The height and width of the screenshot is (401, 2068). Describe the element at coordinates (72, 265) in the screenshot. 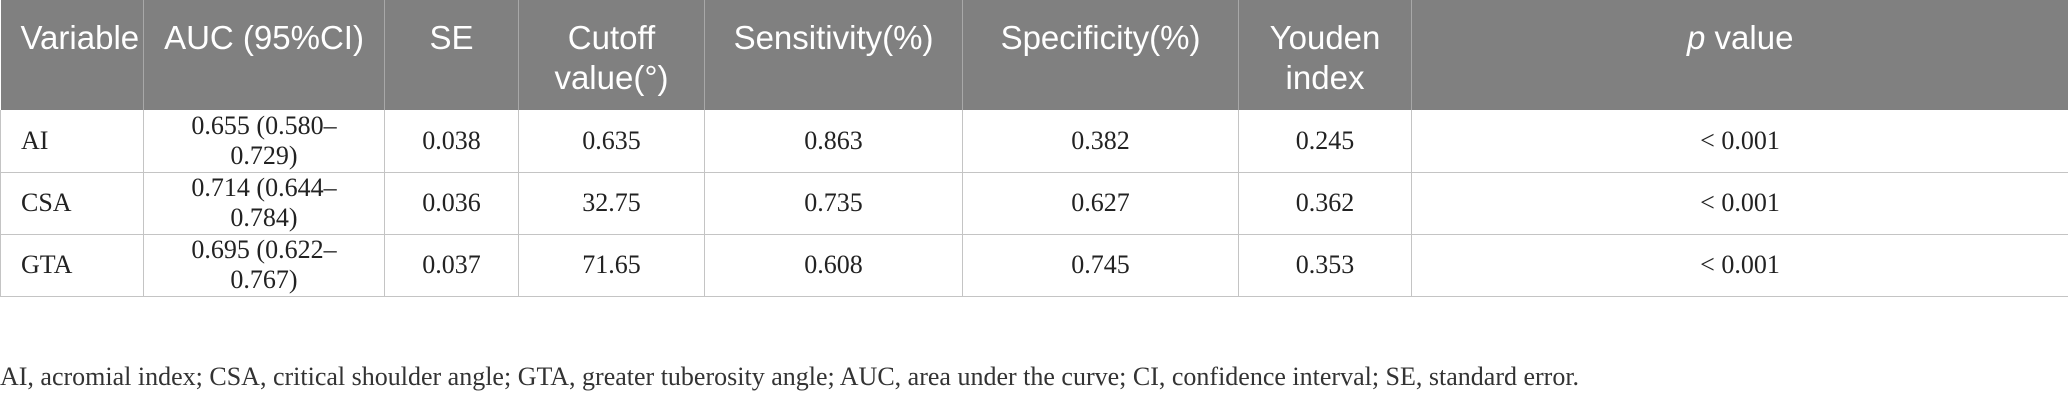

I see `cell-variable: GTA` at that location.